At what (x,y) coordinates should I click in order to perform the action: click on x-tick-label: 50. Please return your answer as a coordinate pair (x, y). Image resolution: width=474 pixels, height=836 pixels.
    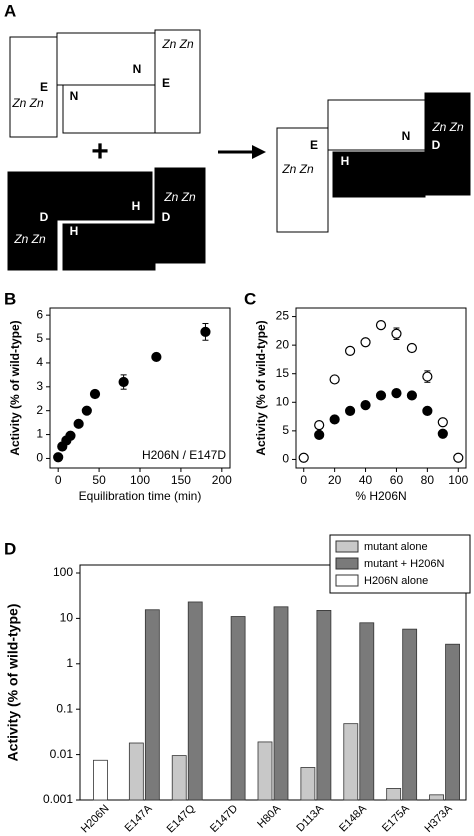
    Looking at the image, I should click on (99, 480).